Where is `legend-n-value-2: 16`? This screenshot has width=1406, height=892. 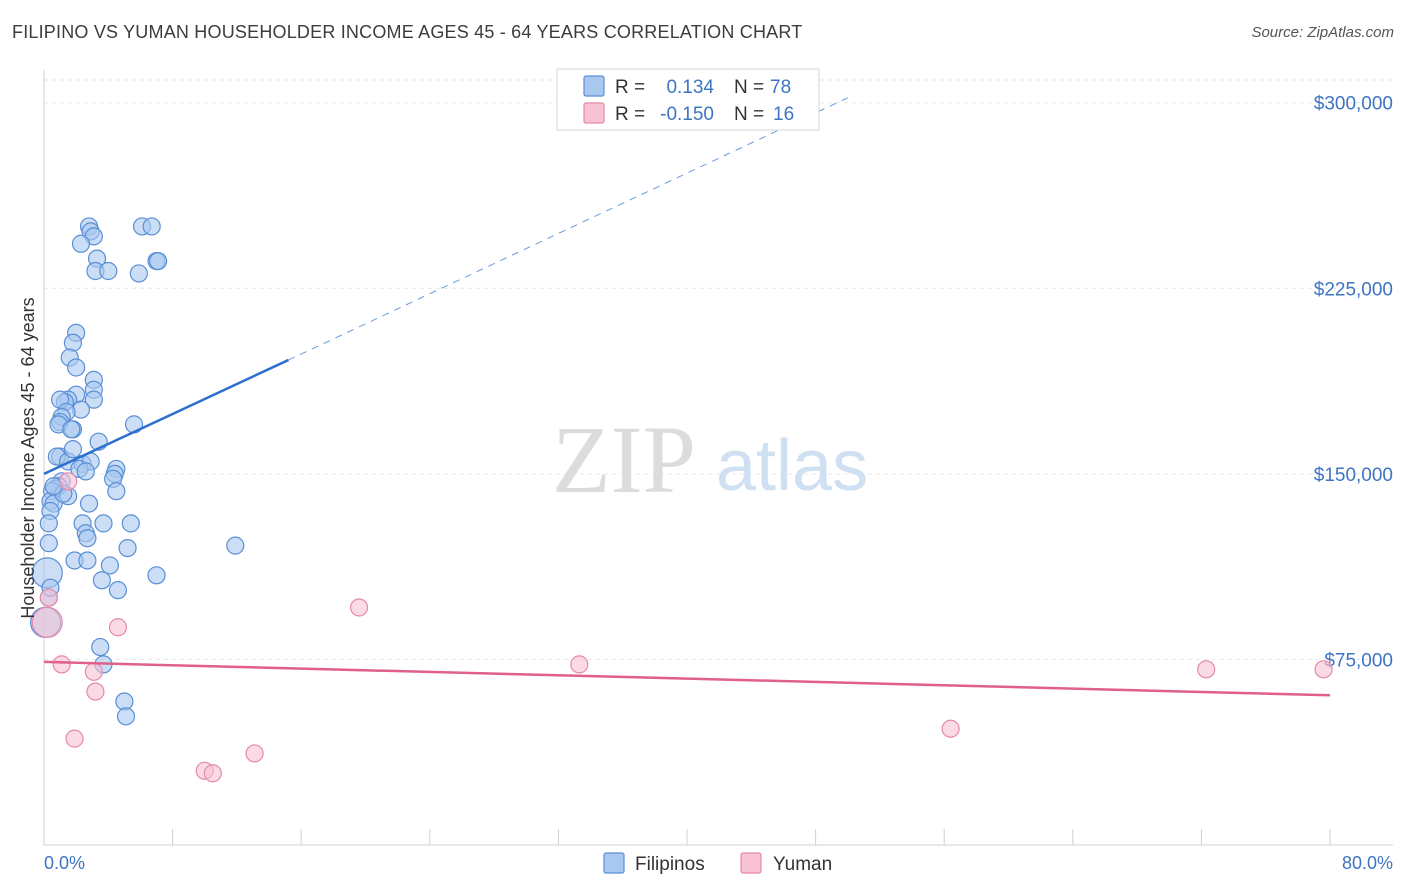 legend-n-value-2: 16 is located at coordinates (783, 114).